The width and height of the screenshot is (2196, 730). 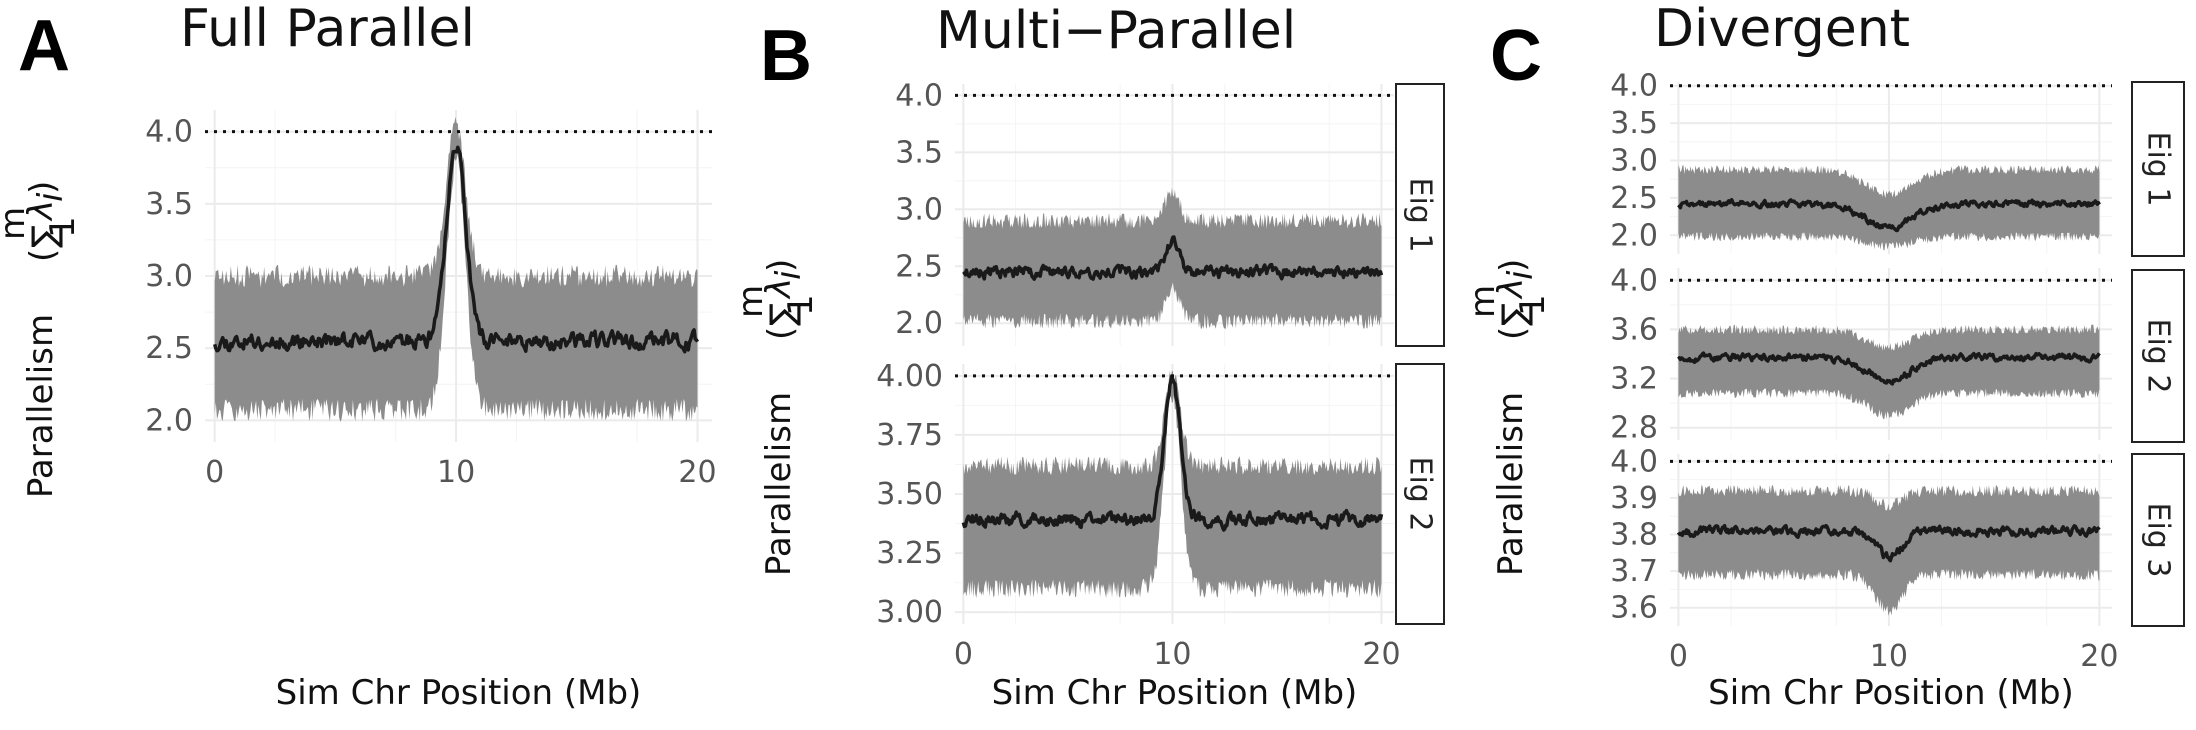 What do you see at coordinates (1634, 428) in the screenshot?
I see `y-tick-label: 2.8` at bounding box center [1634, 428].